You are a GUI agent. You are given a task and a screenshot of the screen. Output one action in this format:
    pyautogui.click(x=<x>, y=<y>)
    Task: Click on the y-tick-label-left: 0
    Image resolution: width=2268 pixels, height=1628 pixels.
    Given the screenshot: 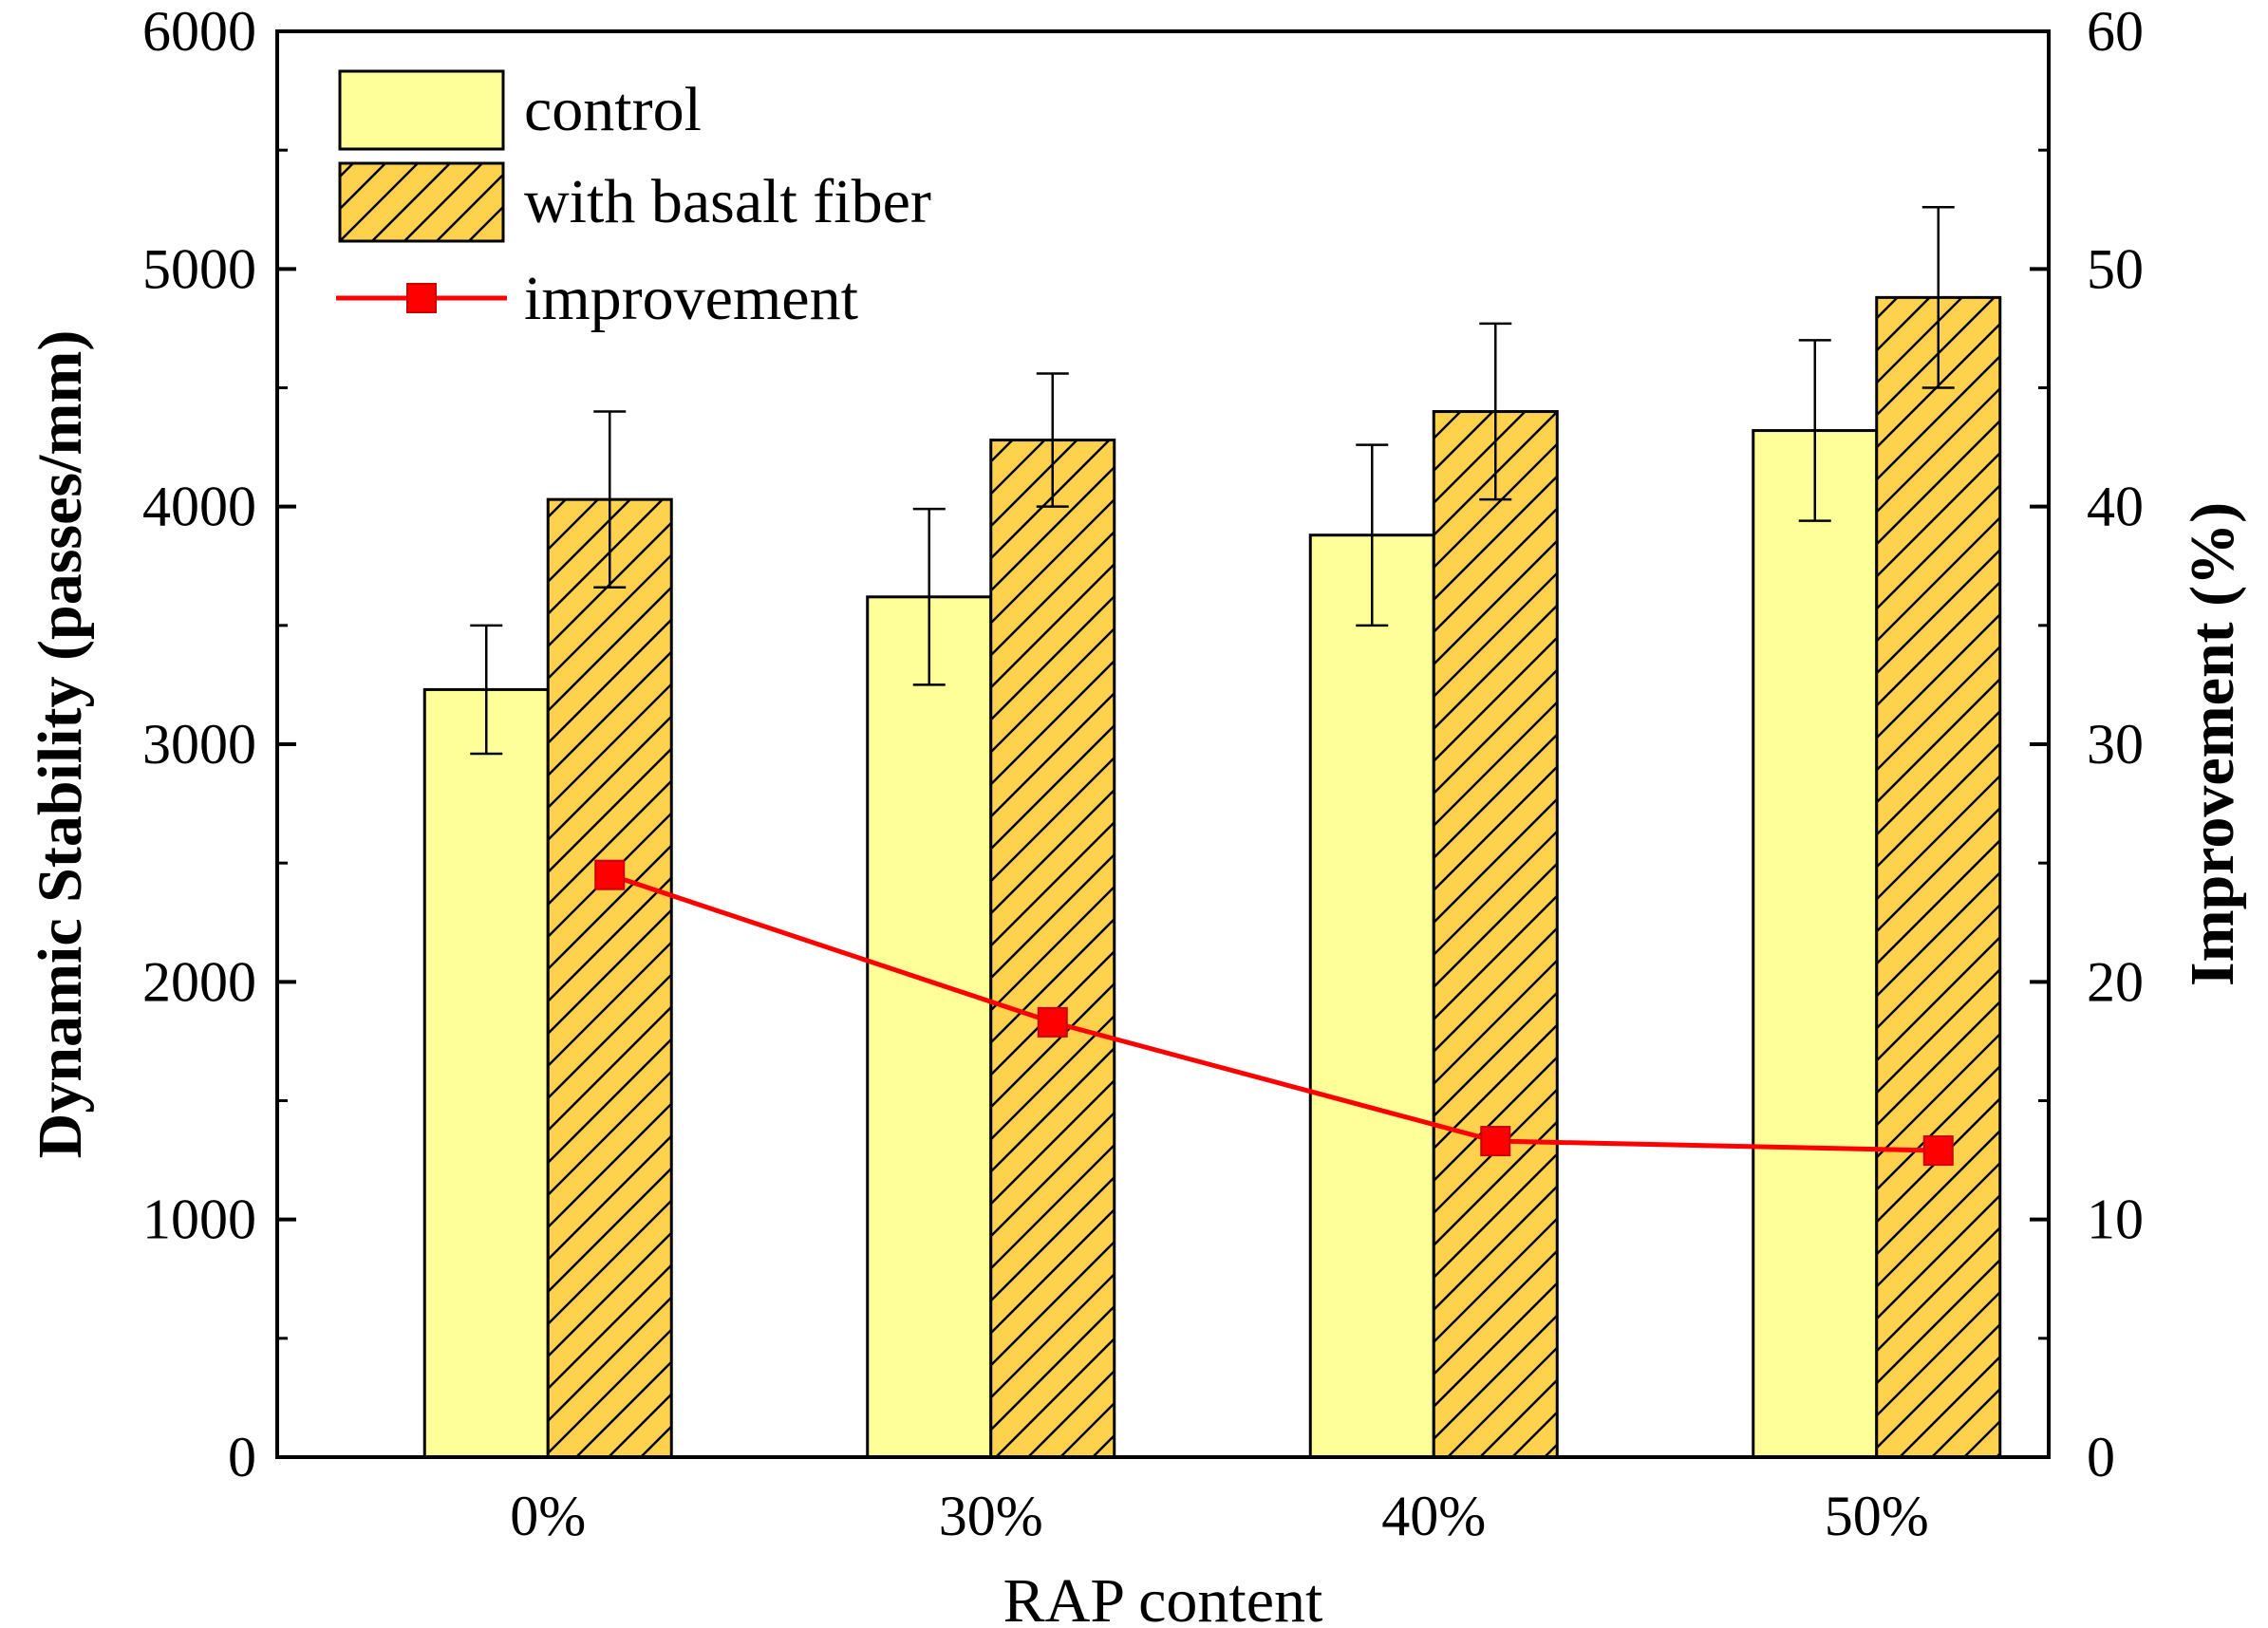 What is the action you would take?
    pyautogui.click(x=242, y=1457)
    